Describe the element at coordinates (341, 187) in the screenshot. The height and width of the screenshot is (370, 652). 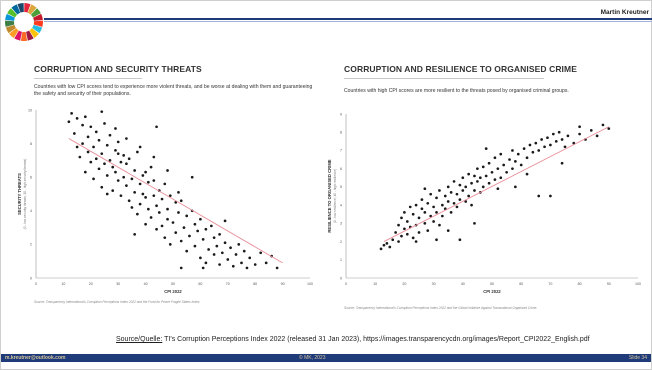
I see `y-tick-label: 5` at that location.